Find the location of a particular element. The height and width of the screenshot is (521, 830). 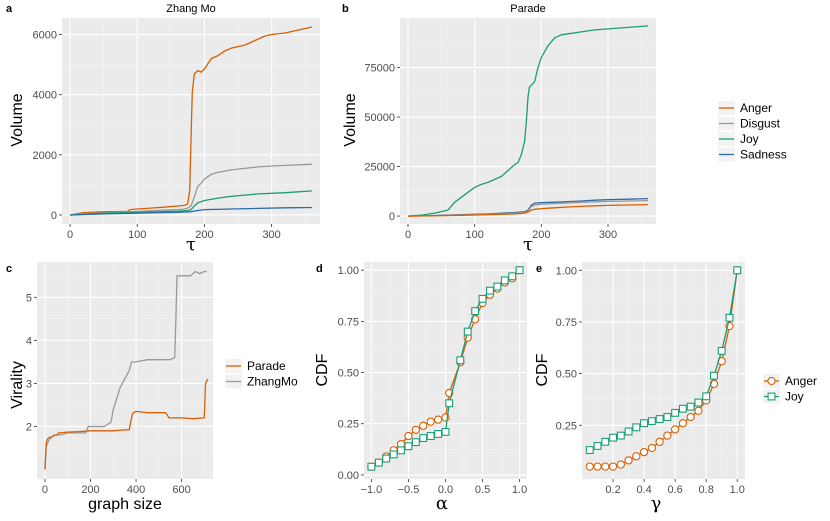

y-tick-label: 0.50 is located at coordinates (566, 375).